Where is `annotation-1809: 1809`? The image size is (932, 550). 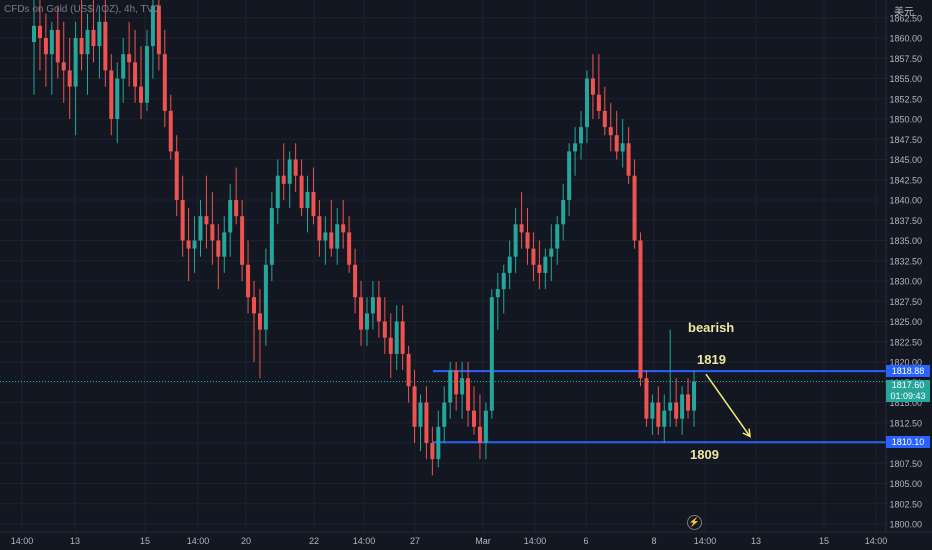
annotation-1809: 1809 is located at coordinates (704, 454).